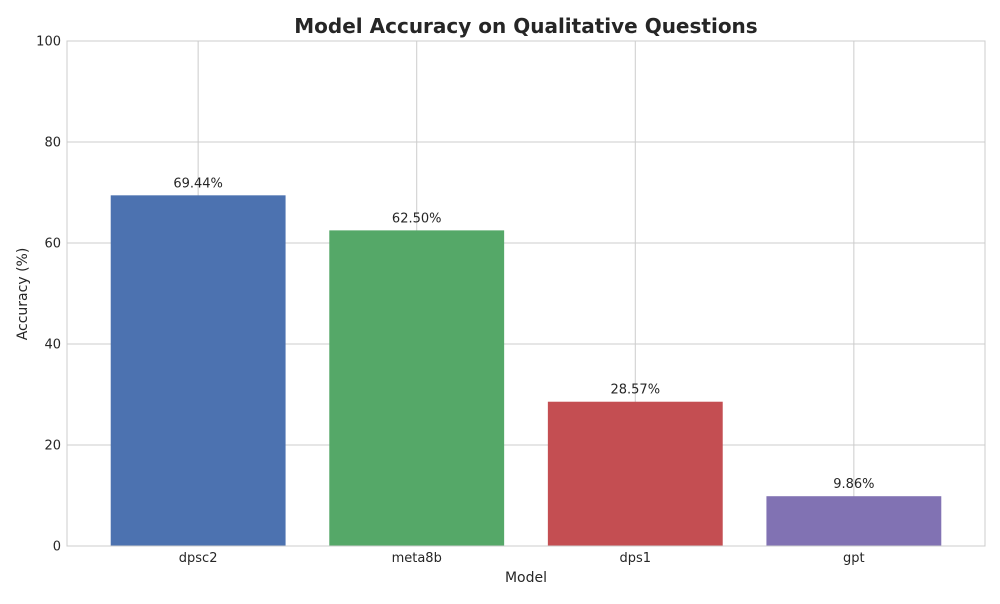 This screenshot has height=604, width=1000. Describe the element at coordinates (52, 345) in the screenshot. I see `y-tick-label: 40` at that location.